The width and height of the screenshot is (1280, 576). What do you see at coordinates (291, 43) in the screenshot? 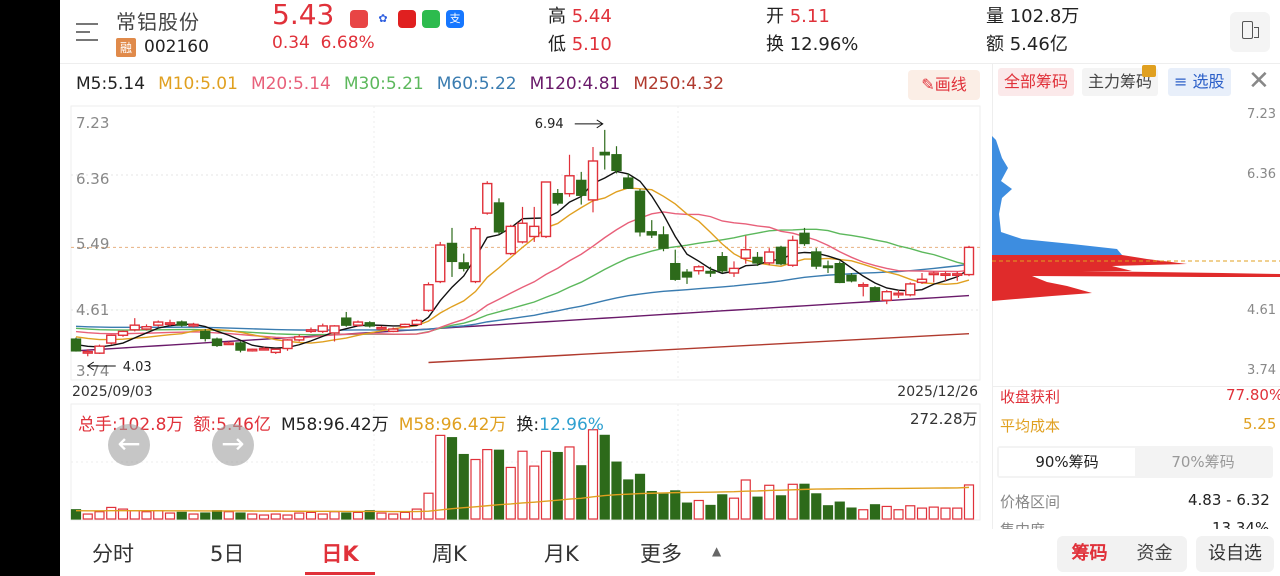
I see `change-value: 0.34` at bounding box center [291, 43].